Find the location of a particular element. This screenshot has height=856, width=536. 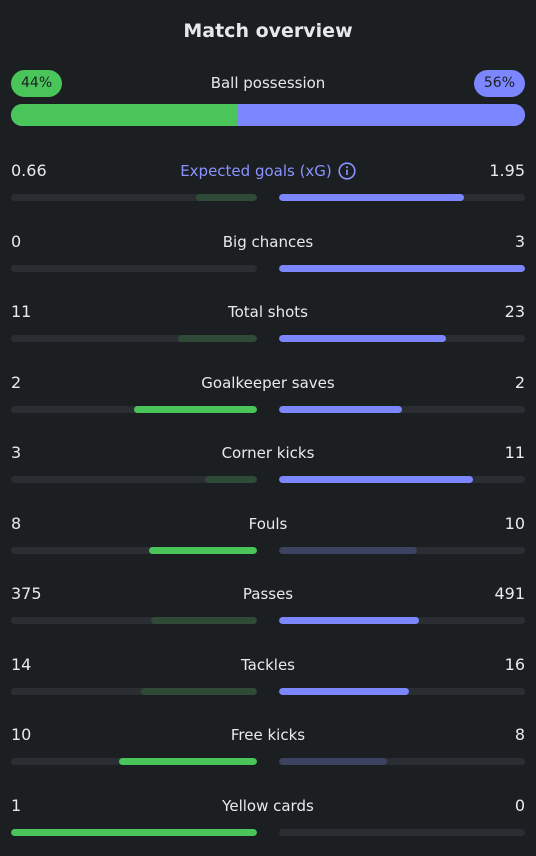

away-value: 16 is located at coordinates (514, 664).